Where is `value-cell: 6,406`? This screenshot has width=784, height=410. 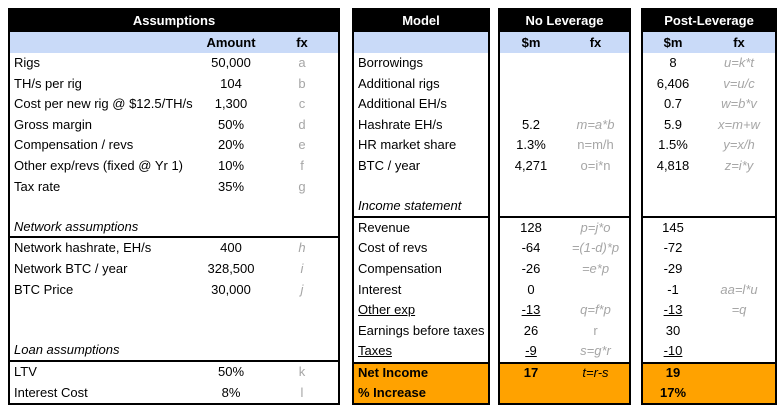
value-cell: 6,406 is located at coordinates (673, 83).